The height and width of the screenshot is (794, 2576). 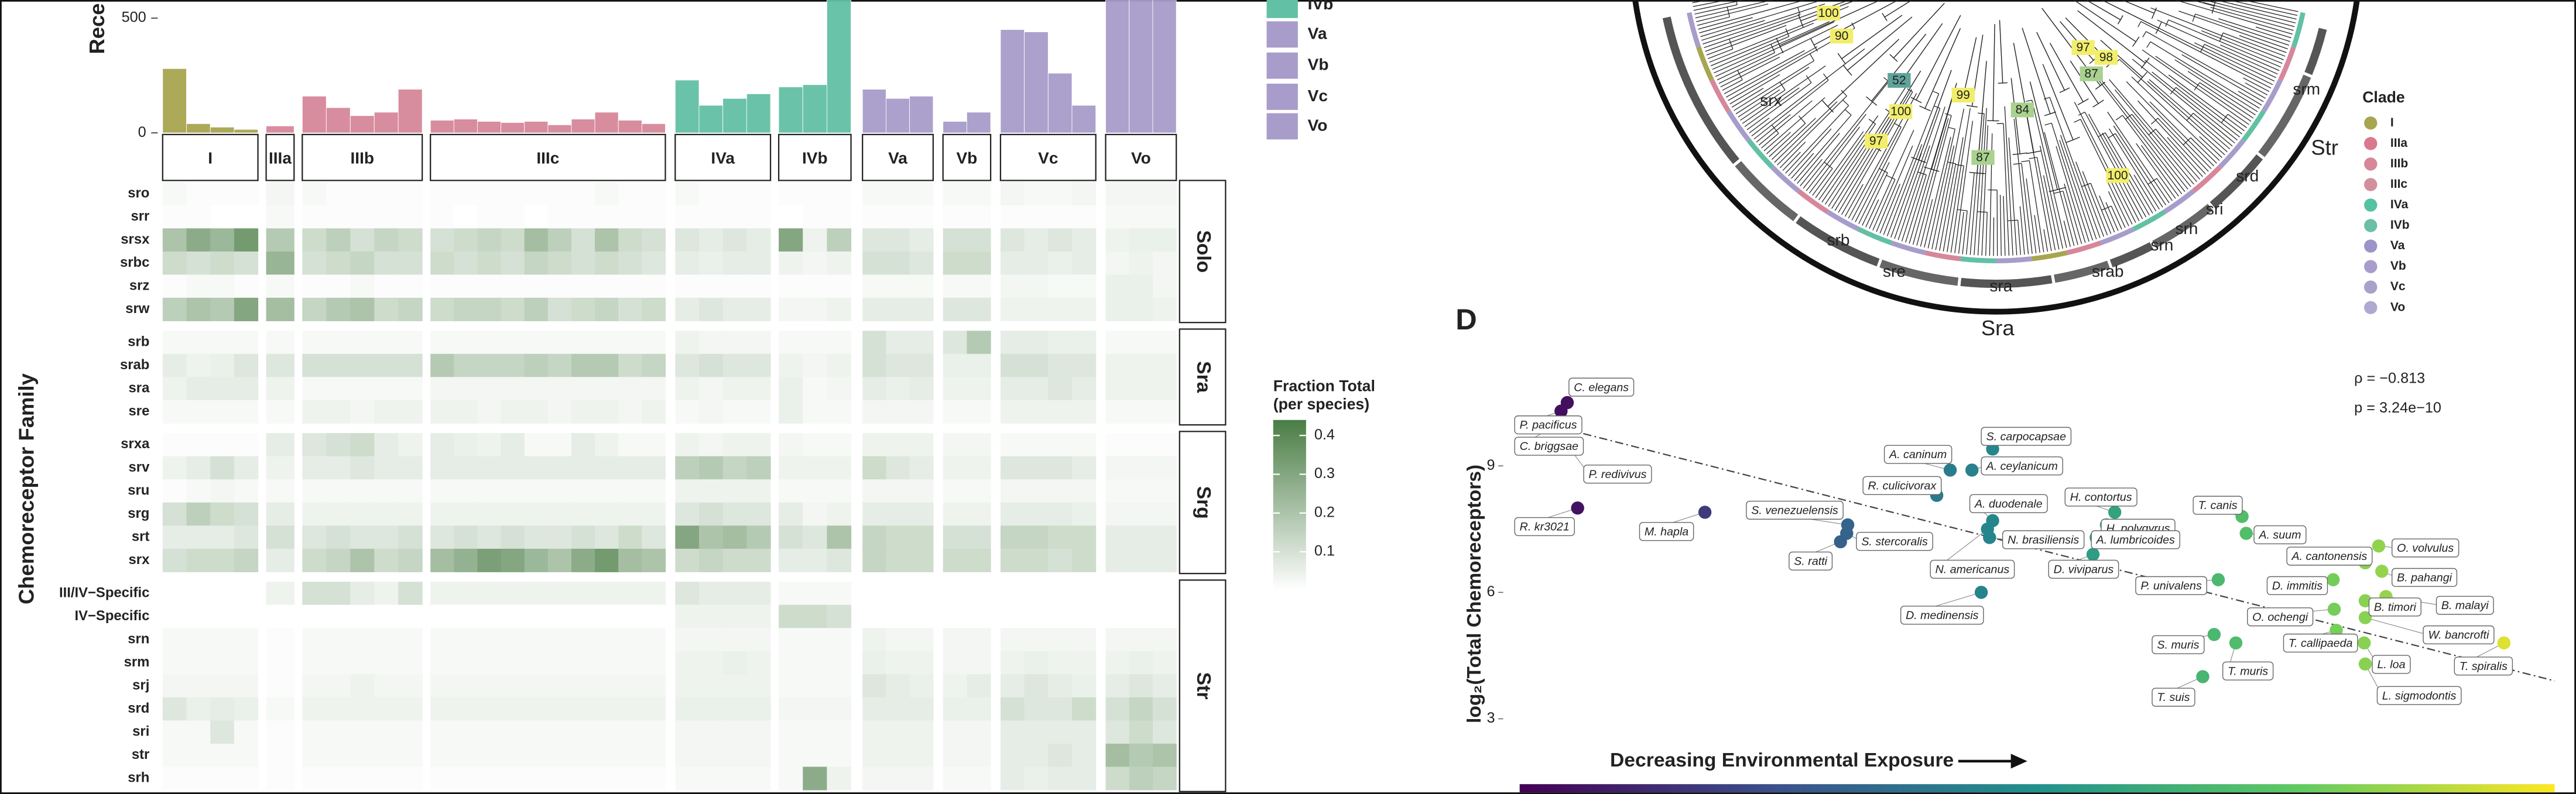 I want to click on point, so click(x=2365, y=601).